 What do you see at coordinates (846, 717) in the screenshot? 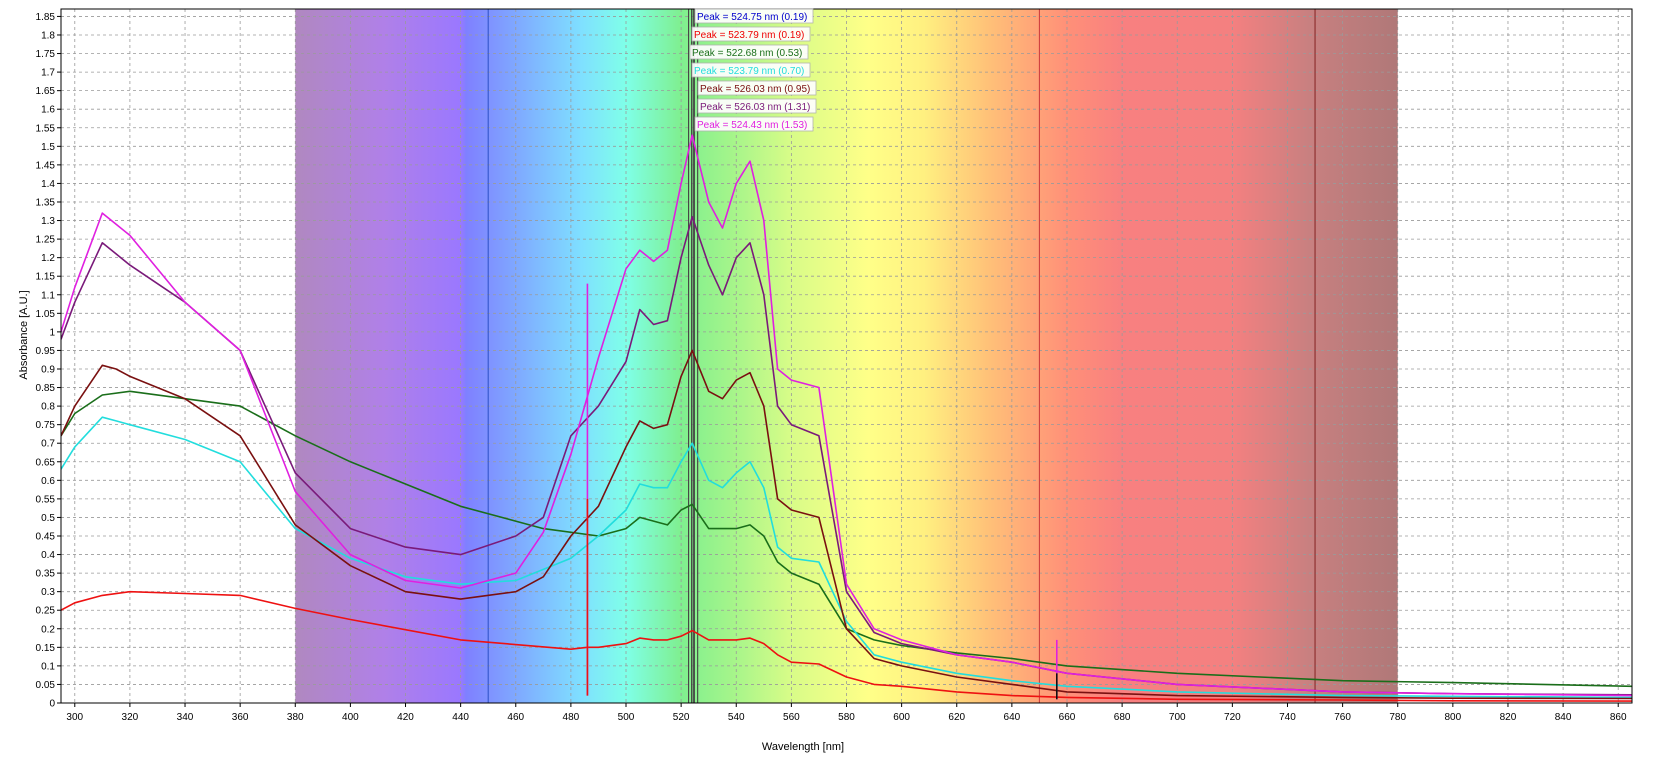
I see `x-tick-label: 580` at bounding box center [846, 717].